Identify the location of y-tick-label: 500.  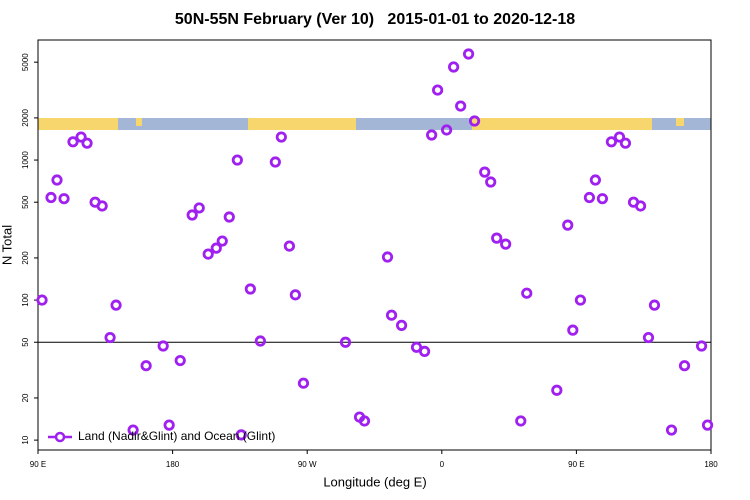
(25, 202).